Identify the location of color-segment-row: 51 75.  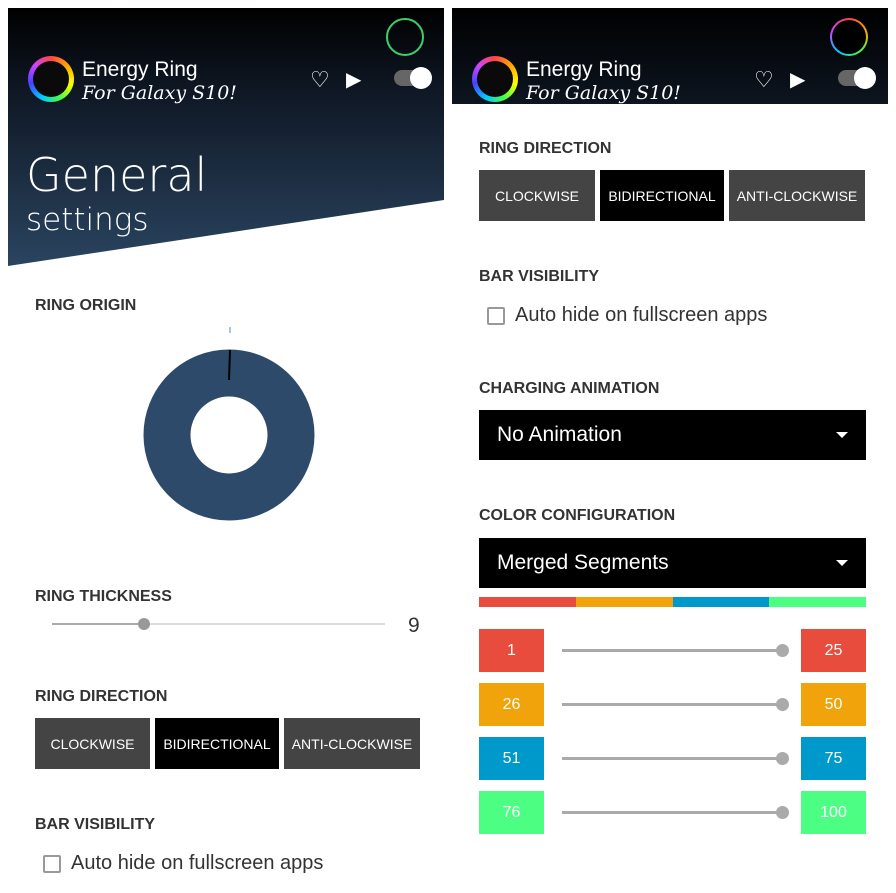
(672, 758).